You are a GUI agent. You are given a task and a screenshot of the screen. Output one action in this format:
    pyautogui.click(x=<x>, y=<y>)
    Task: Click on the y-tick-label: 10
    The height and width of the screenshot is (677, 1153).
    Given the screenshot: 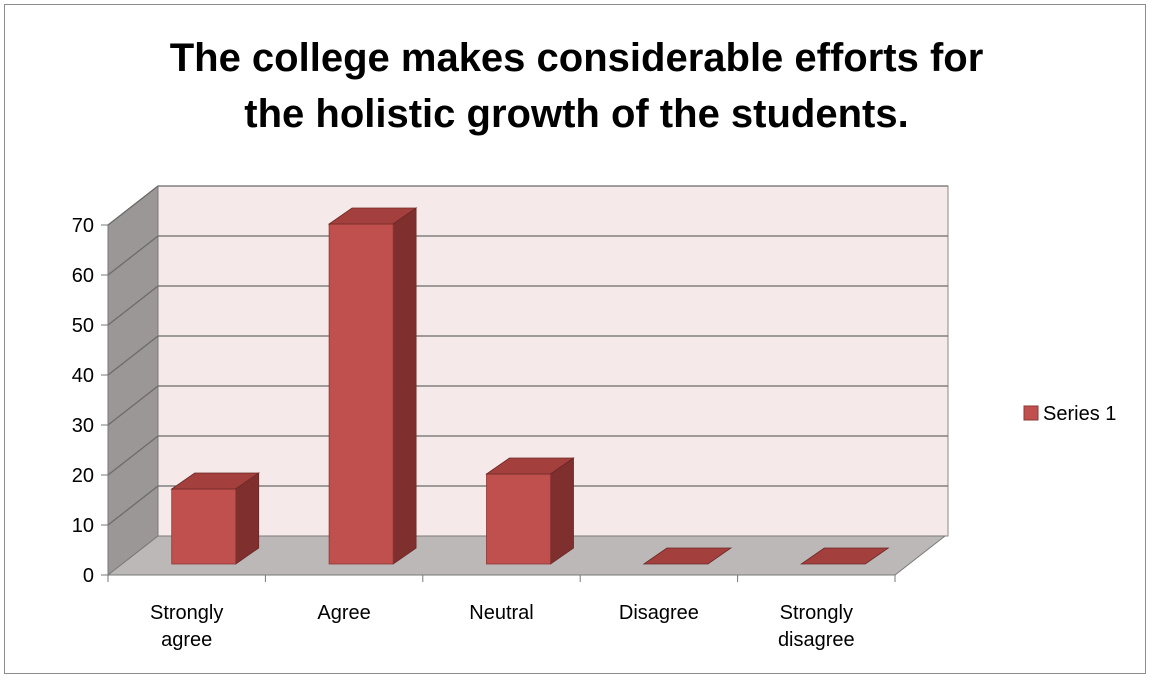 What is the action you would take?
    pyautogui.click(x=83, y=526)
    